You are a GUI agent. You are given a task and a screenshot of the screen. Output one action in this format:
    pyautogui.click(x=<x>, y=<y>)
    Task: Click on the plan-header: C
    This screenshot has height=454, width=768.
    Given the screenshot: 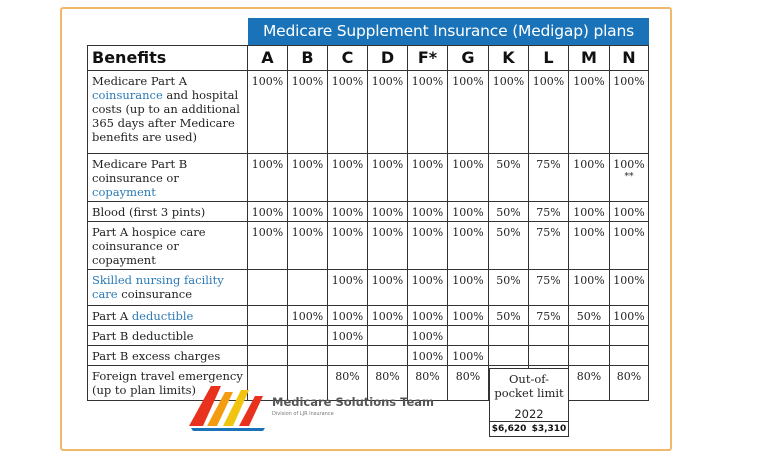 What is the action you would take?
    pyautogui.click(x=347, y=58)
    